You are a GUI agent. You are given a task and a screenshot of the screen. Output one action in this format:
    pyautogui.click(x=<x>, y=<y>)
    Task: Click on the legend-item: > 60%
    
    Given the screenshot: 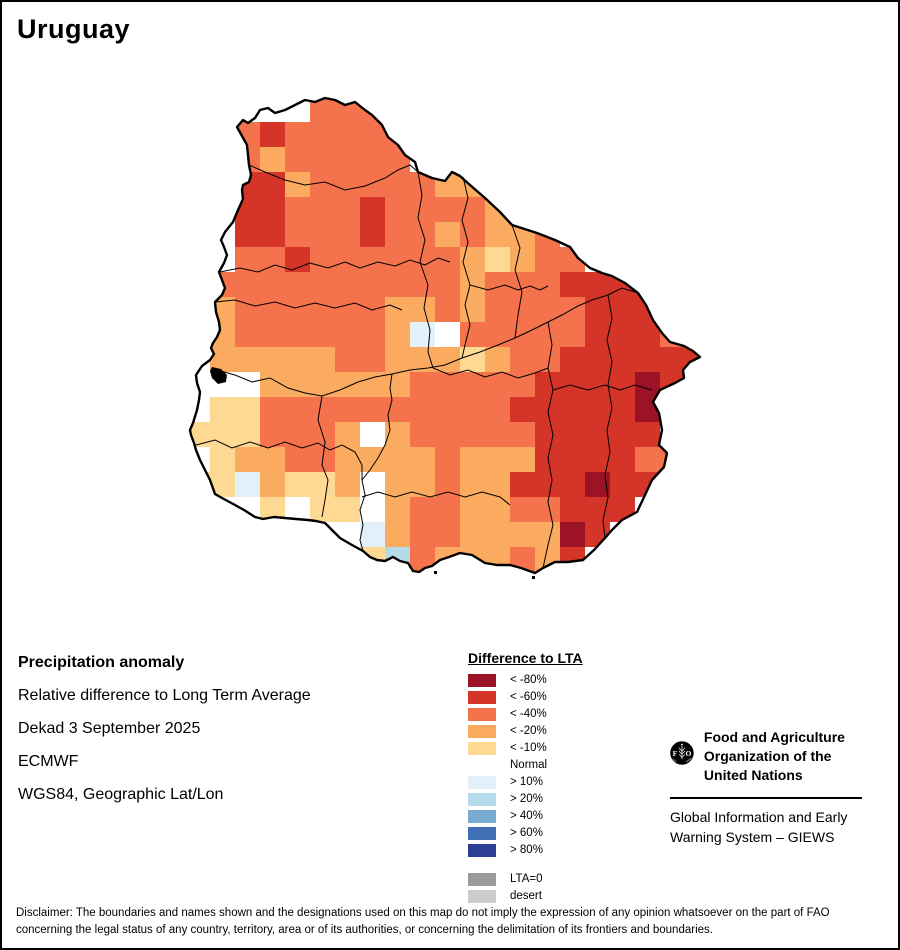 What is the action you would take?
    pyautogui.click(x=538, y=834)
    